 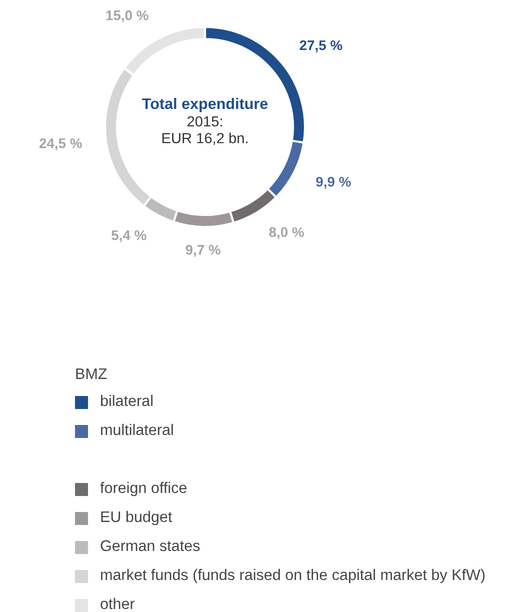 What do you see at coordinates (205, 131) in the screenshot?
I see `text: 2015: EUR 16,2 bn.` at bounding box center [205, 131].